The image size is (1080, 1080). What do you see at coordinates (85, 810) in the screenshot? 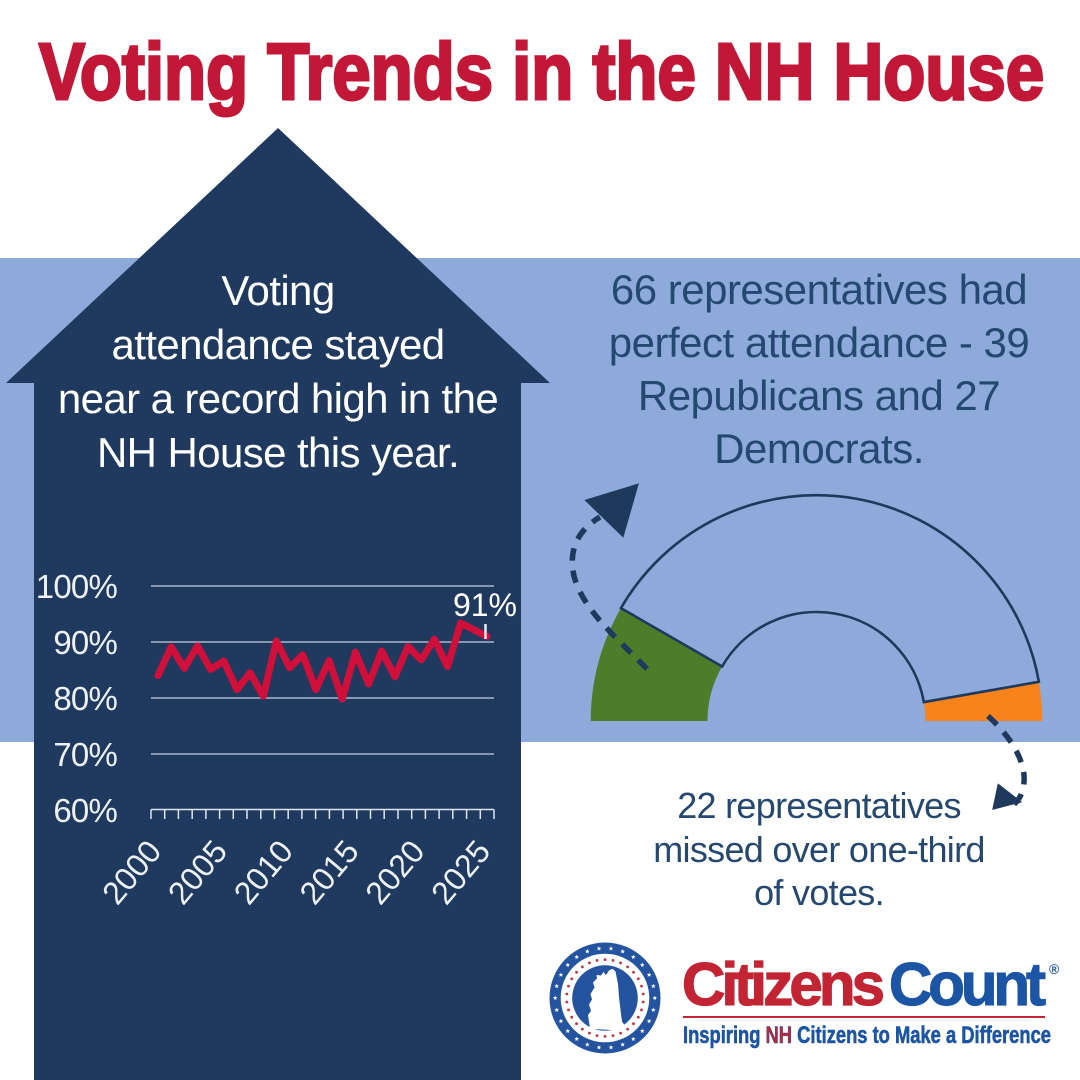
I see `svg-text: 60%` at bounding box center [85, 810].